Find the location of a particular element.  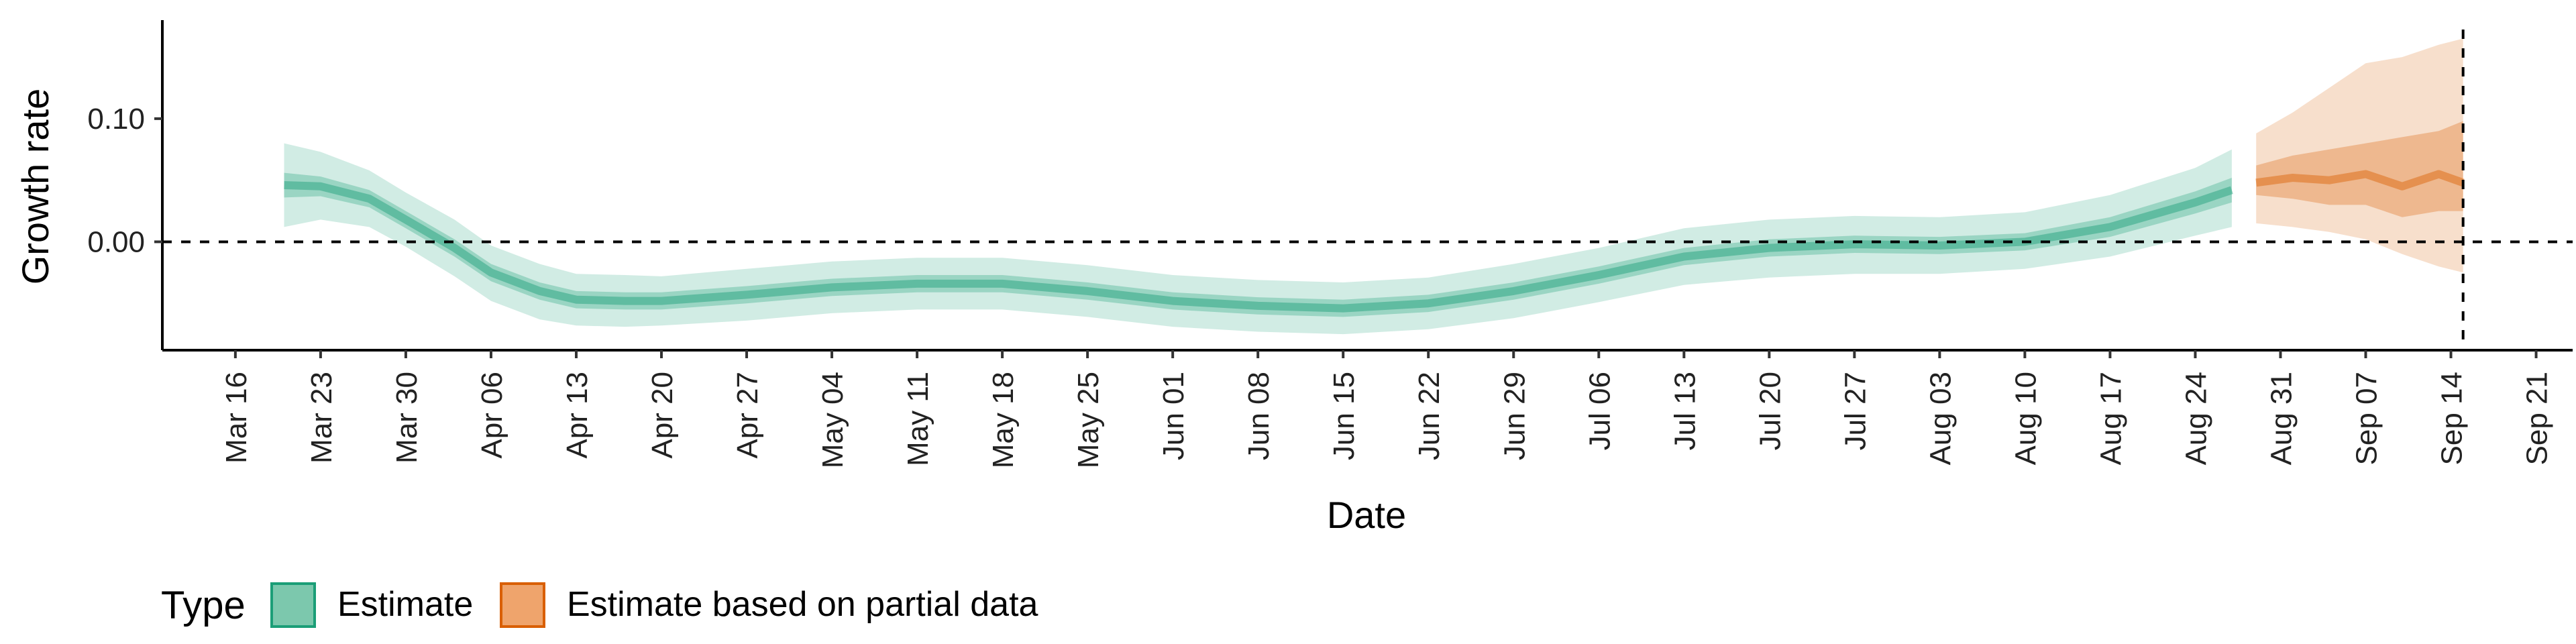

y-tick-label: 0.00 is located at coordinates (116, 241).